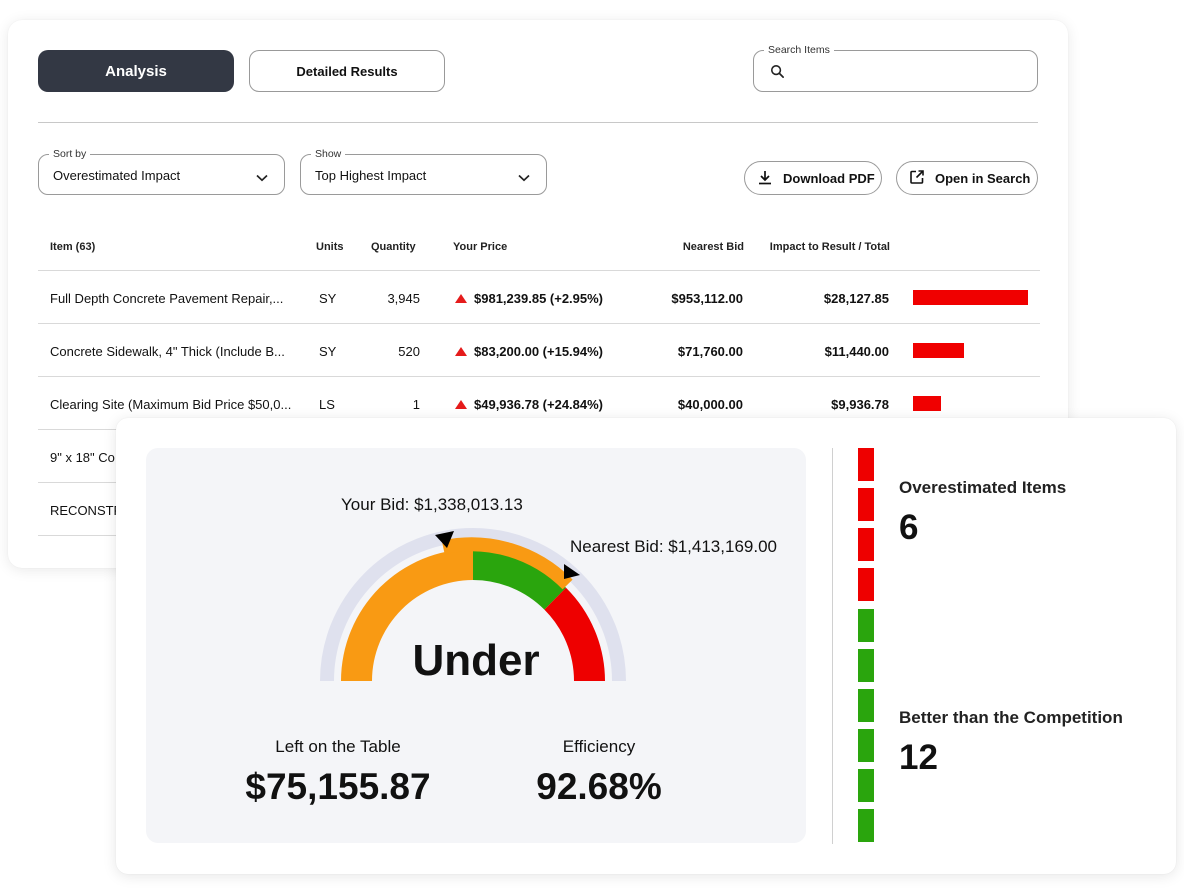 This screenshot has width=1184, height=896. What do you see at coordinates (403, 298) in the screenshot?
I see `item-quantity: 3,945` at bounding box center [403, 298].